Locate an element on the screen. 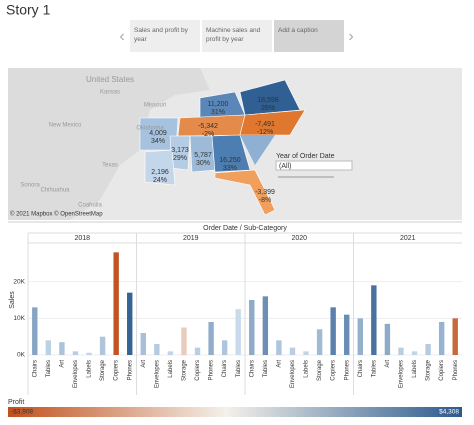 Image resolution: width=474 pixels, height=425 pixels. story-point-label: Add a caption is located at coordinates (298, 30).